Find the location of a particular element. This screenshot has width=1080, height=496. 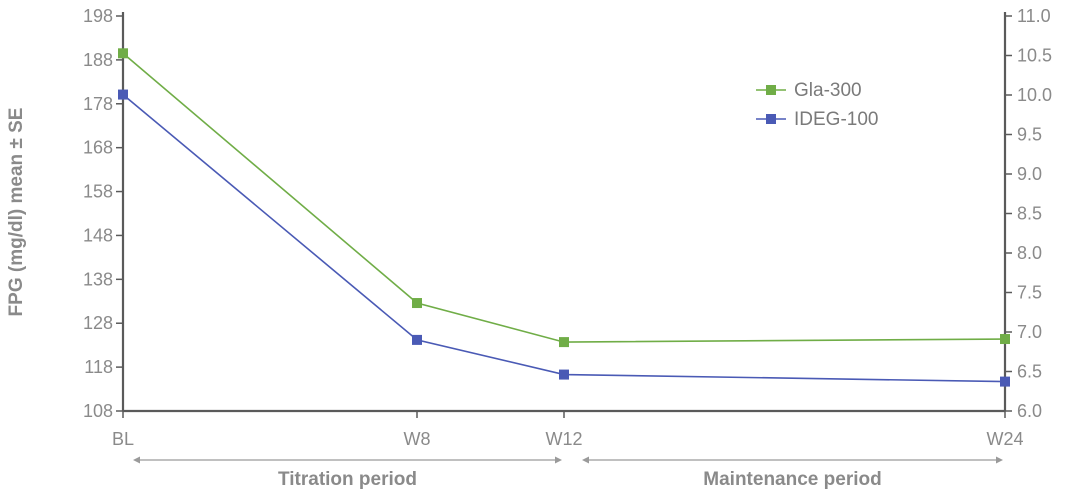

right-tick-label: 10.5 is located at coordinates (1034, 56).